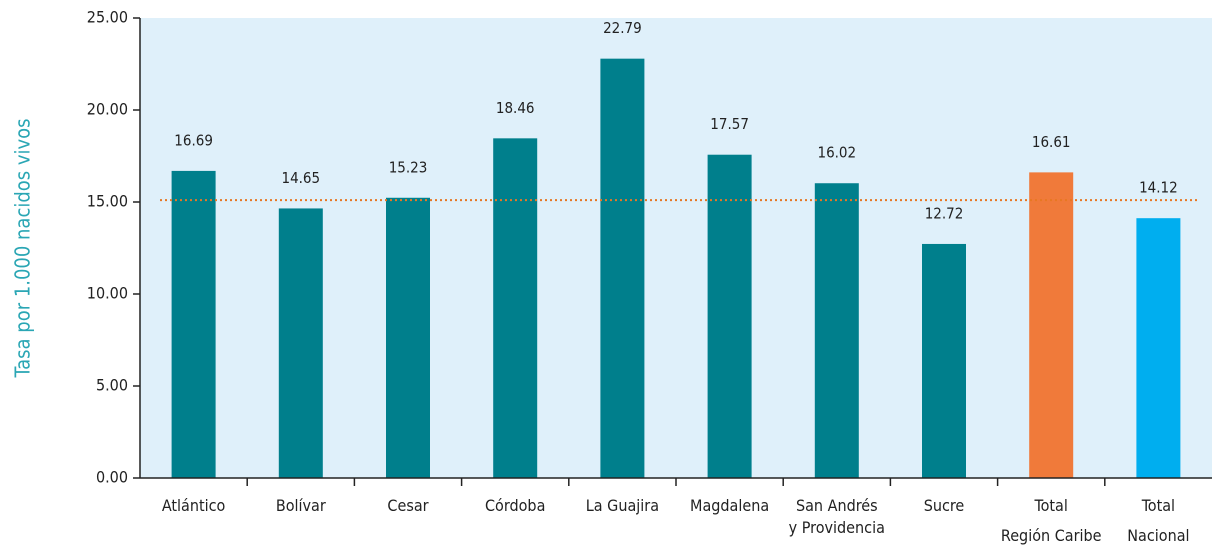  Describe the element at coordinates (1051, 535) in the screenshot. I see `x-tick-label-line: Región Caribe` at that location.